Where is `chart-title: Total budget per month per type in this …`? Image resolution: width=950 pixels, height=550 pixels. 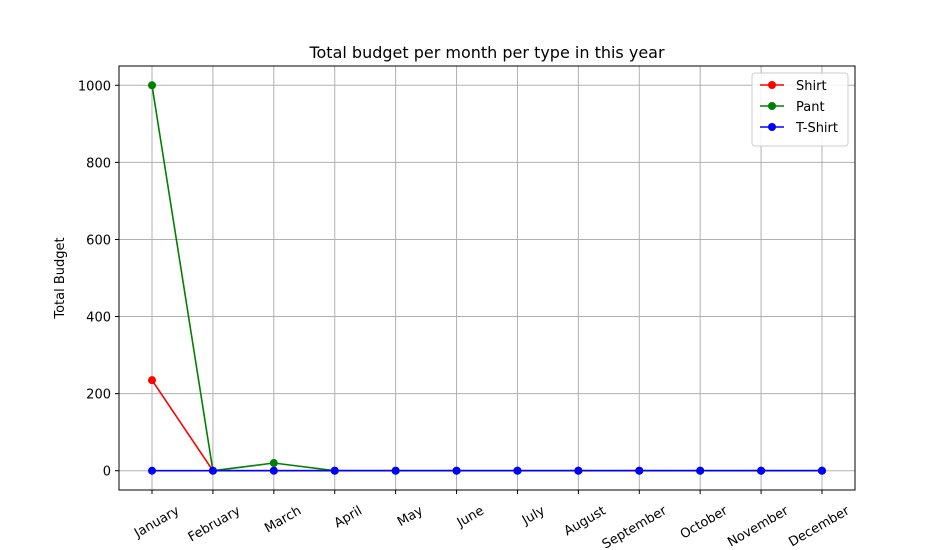
chart-title: Total budget per month per type in this … is located at coordinates (486, 52).